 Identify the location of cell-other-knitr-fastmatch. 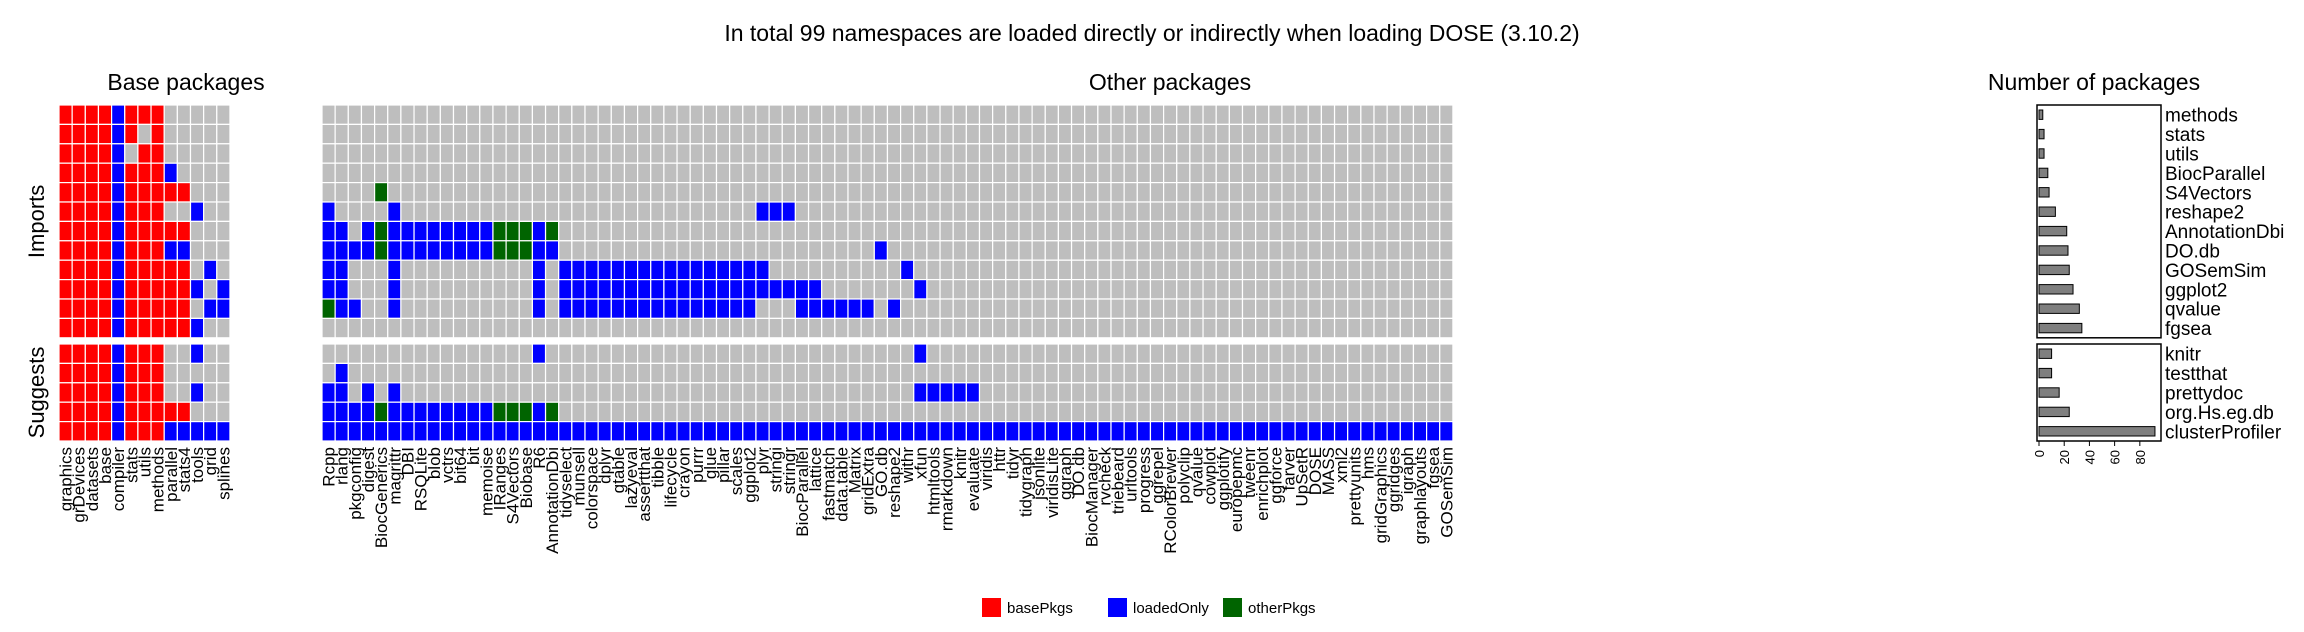
(828, 353).